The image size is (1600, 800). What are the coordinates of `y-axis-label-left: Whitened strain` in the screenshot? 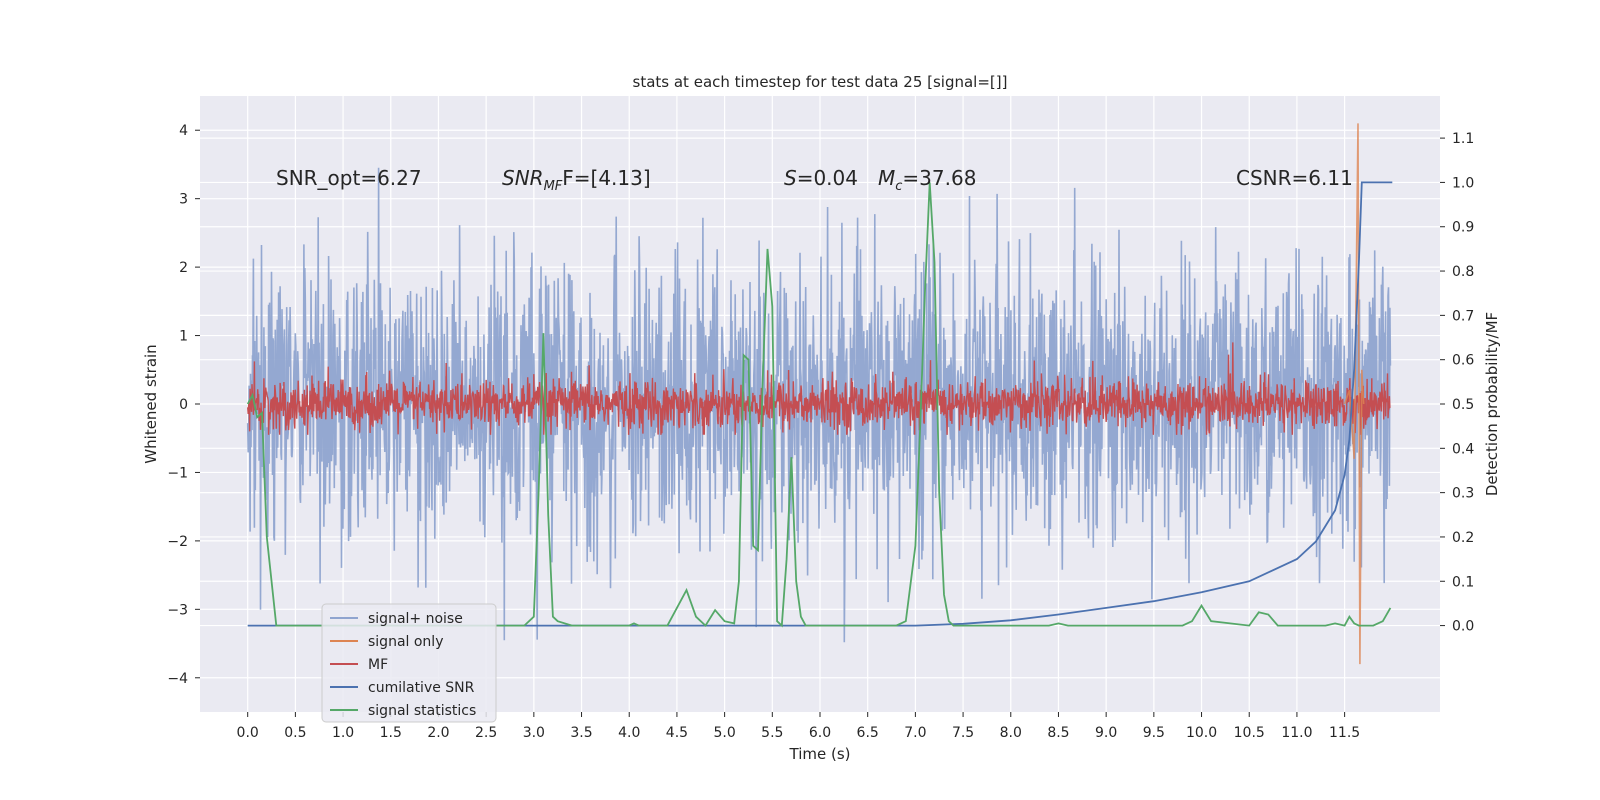 It's located at (151, 403).